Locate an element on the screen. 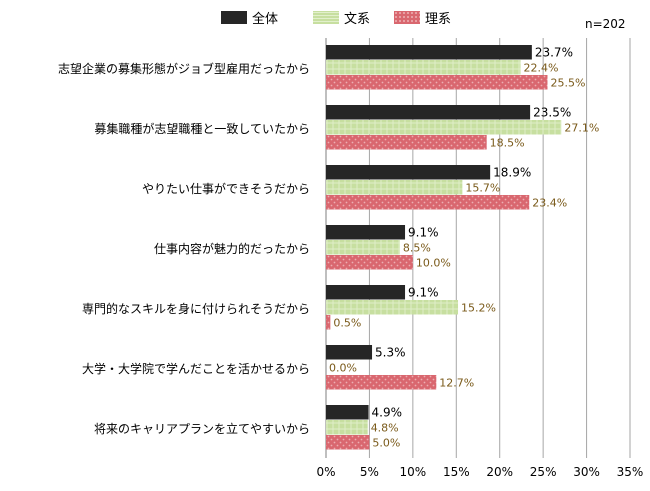 This screenshot has width=650, height=491. value-label-zentai: 18.9% is located at coordinates (512, 173).